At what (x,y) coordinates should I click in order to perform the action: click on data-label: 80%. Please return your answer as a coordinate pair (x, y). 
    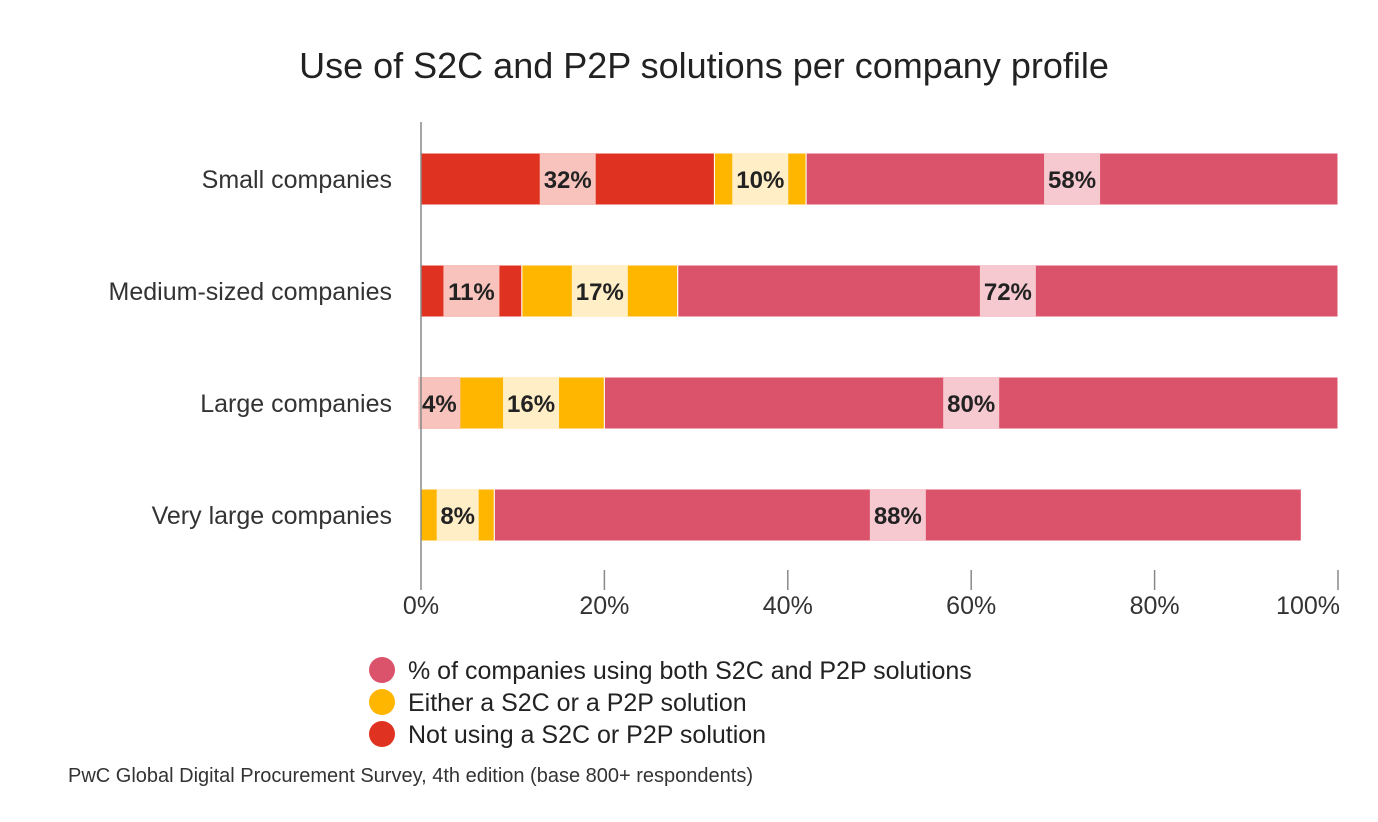
    Looking at the image, I should click on (971, 404).